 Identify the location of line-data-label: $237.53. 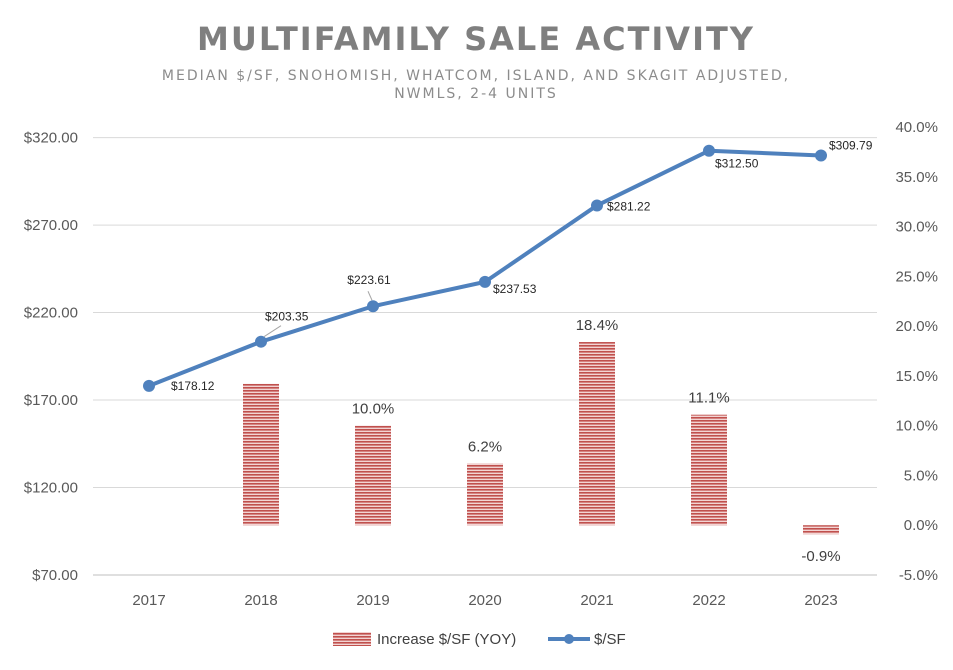
(515, 289).